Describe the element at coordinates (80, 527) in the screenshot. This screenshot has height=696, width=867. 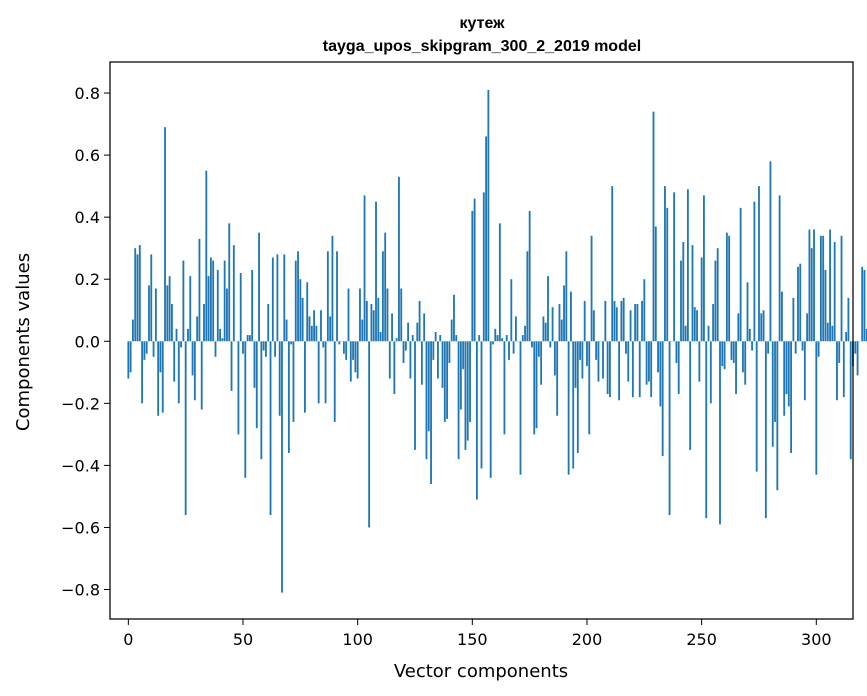
I see `y-tick-label: −0.6` at that location.